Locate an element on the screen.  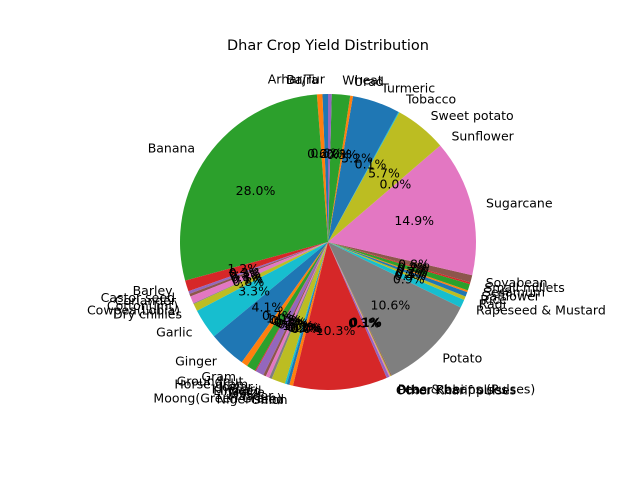
pct-label-turmeric-40: 5.2% is located at coordinates (357, 158).